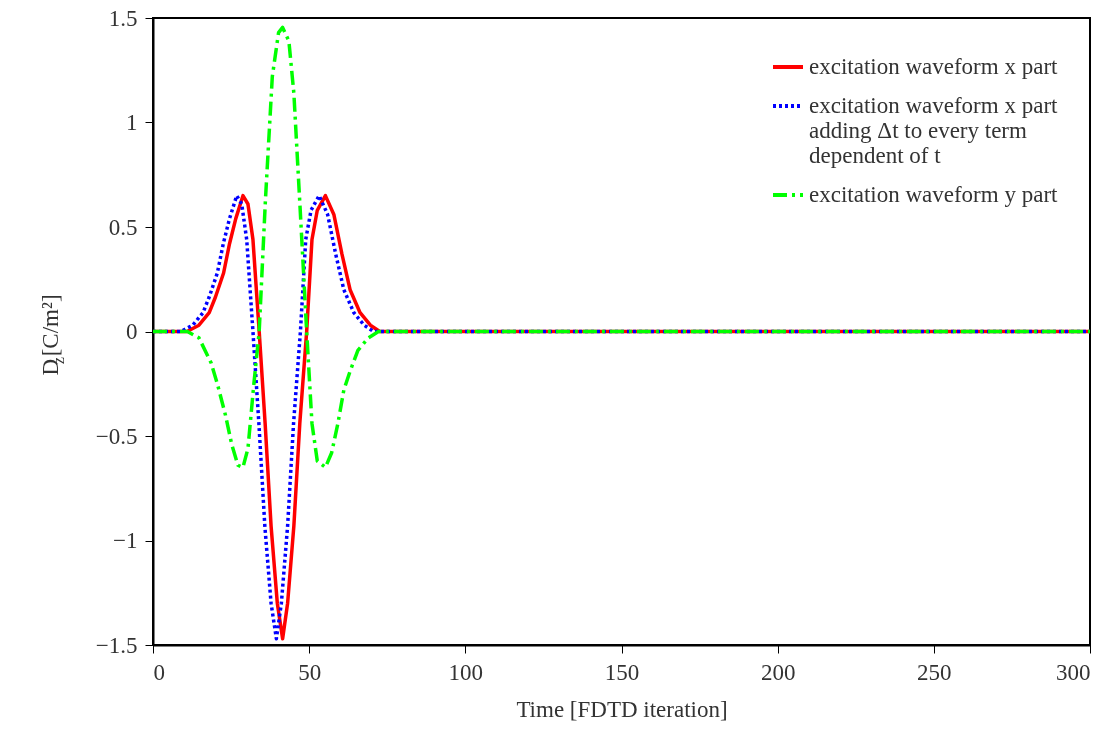  Describe the element at coordinates (778, 672) in the screenshot. I see `x-tick-label: 200` at that location.